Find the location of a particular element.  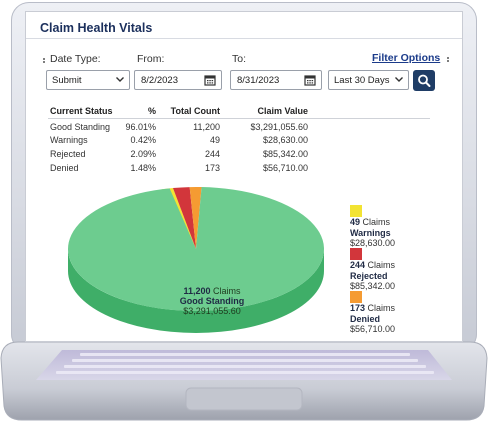

pie-label-status: Good Standing is located at coordinates (212, 301).